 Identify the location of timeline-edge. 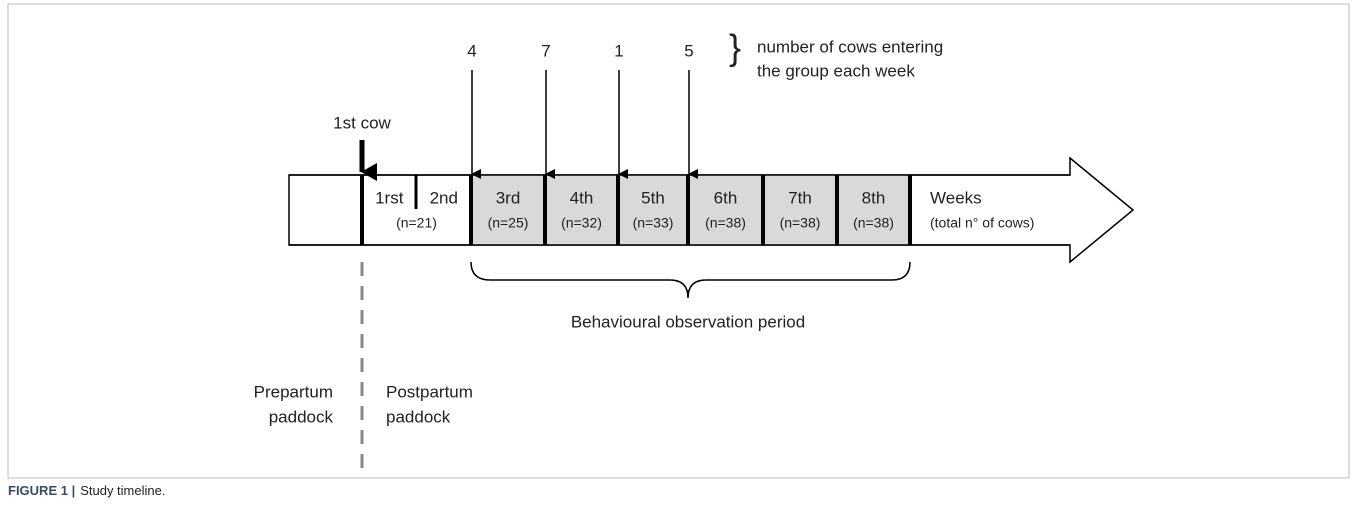
(679, 210).